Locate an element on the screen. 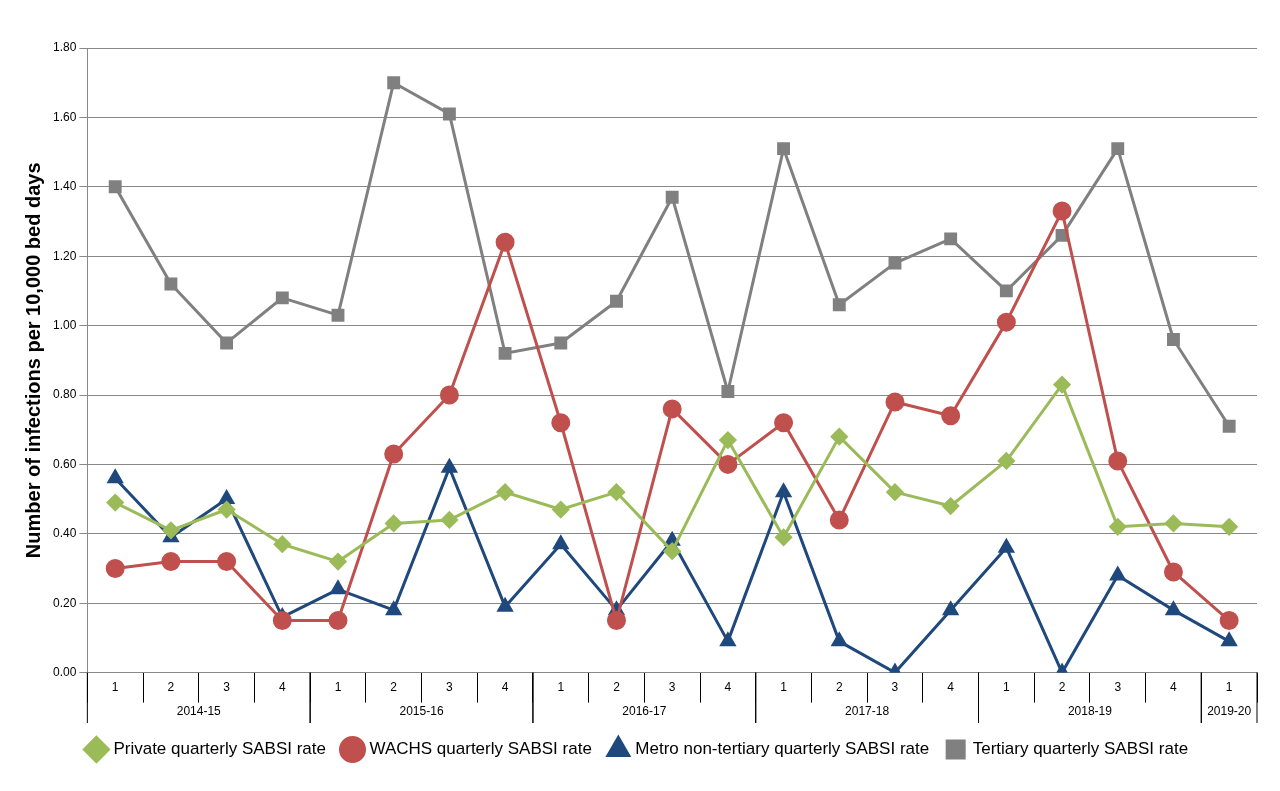 The width and height of the screenshot is (1280, 791). text: 2016-17 is located at coordinates (644, 711).